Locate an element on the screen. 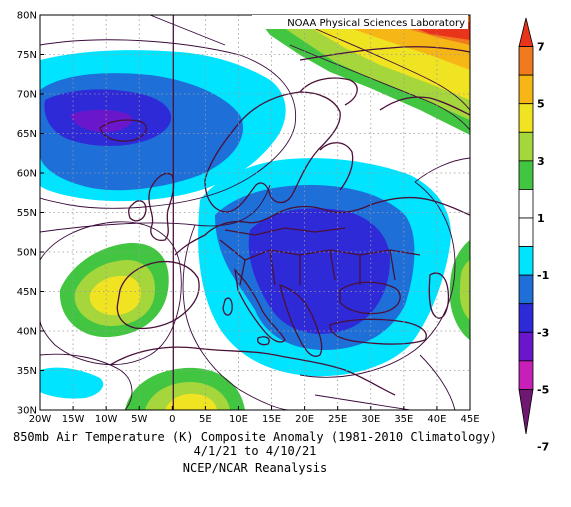 This screenshot has width=571, height=507. watermark-box is located at coordinates (360, 22).